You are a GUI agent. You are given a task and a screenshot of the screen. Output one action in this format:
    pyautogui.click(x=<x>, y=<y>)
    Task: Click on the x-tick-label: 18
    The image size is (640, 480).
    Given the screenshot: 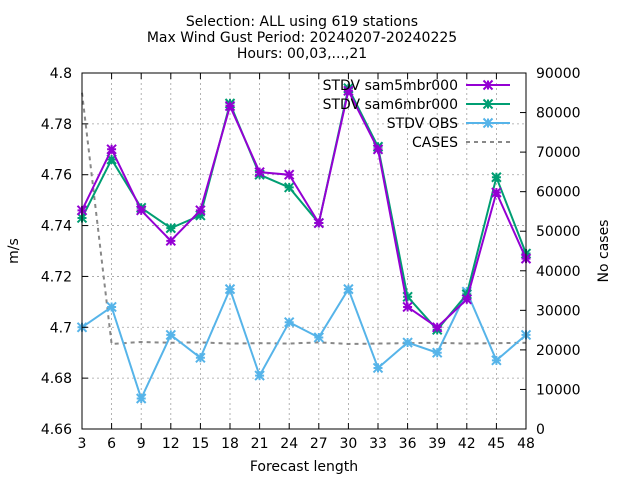 What is the action you would take?
    pyautogui.click(x=230, y=444)
    